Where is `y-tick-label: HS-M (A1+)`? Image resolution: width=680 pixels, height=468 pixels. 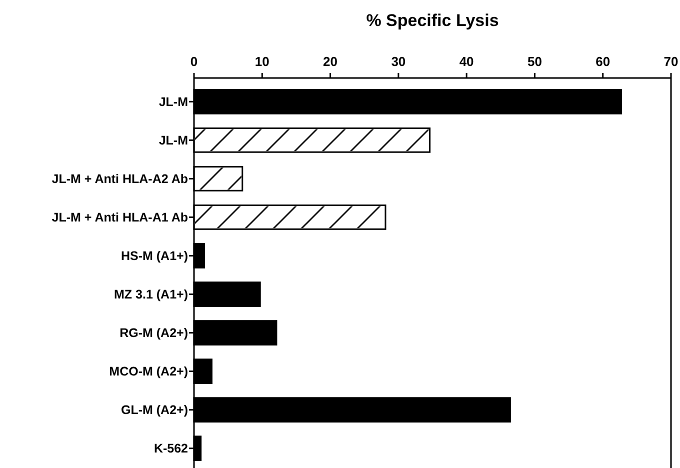 y-tick-label: HS-M (A1+) is located at coordinates (154, 256).